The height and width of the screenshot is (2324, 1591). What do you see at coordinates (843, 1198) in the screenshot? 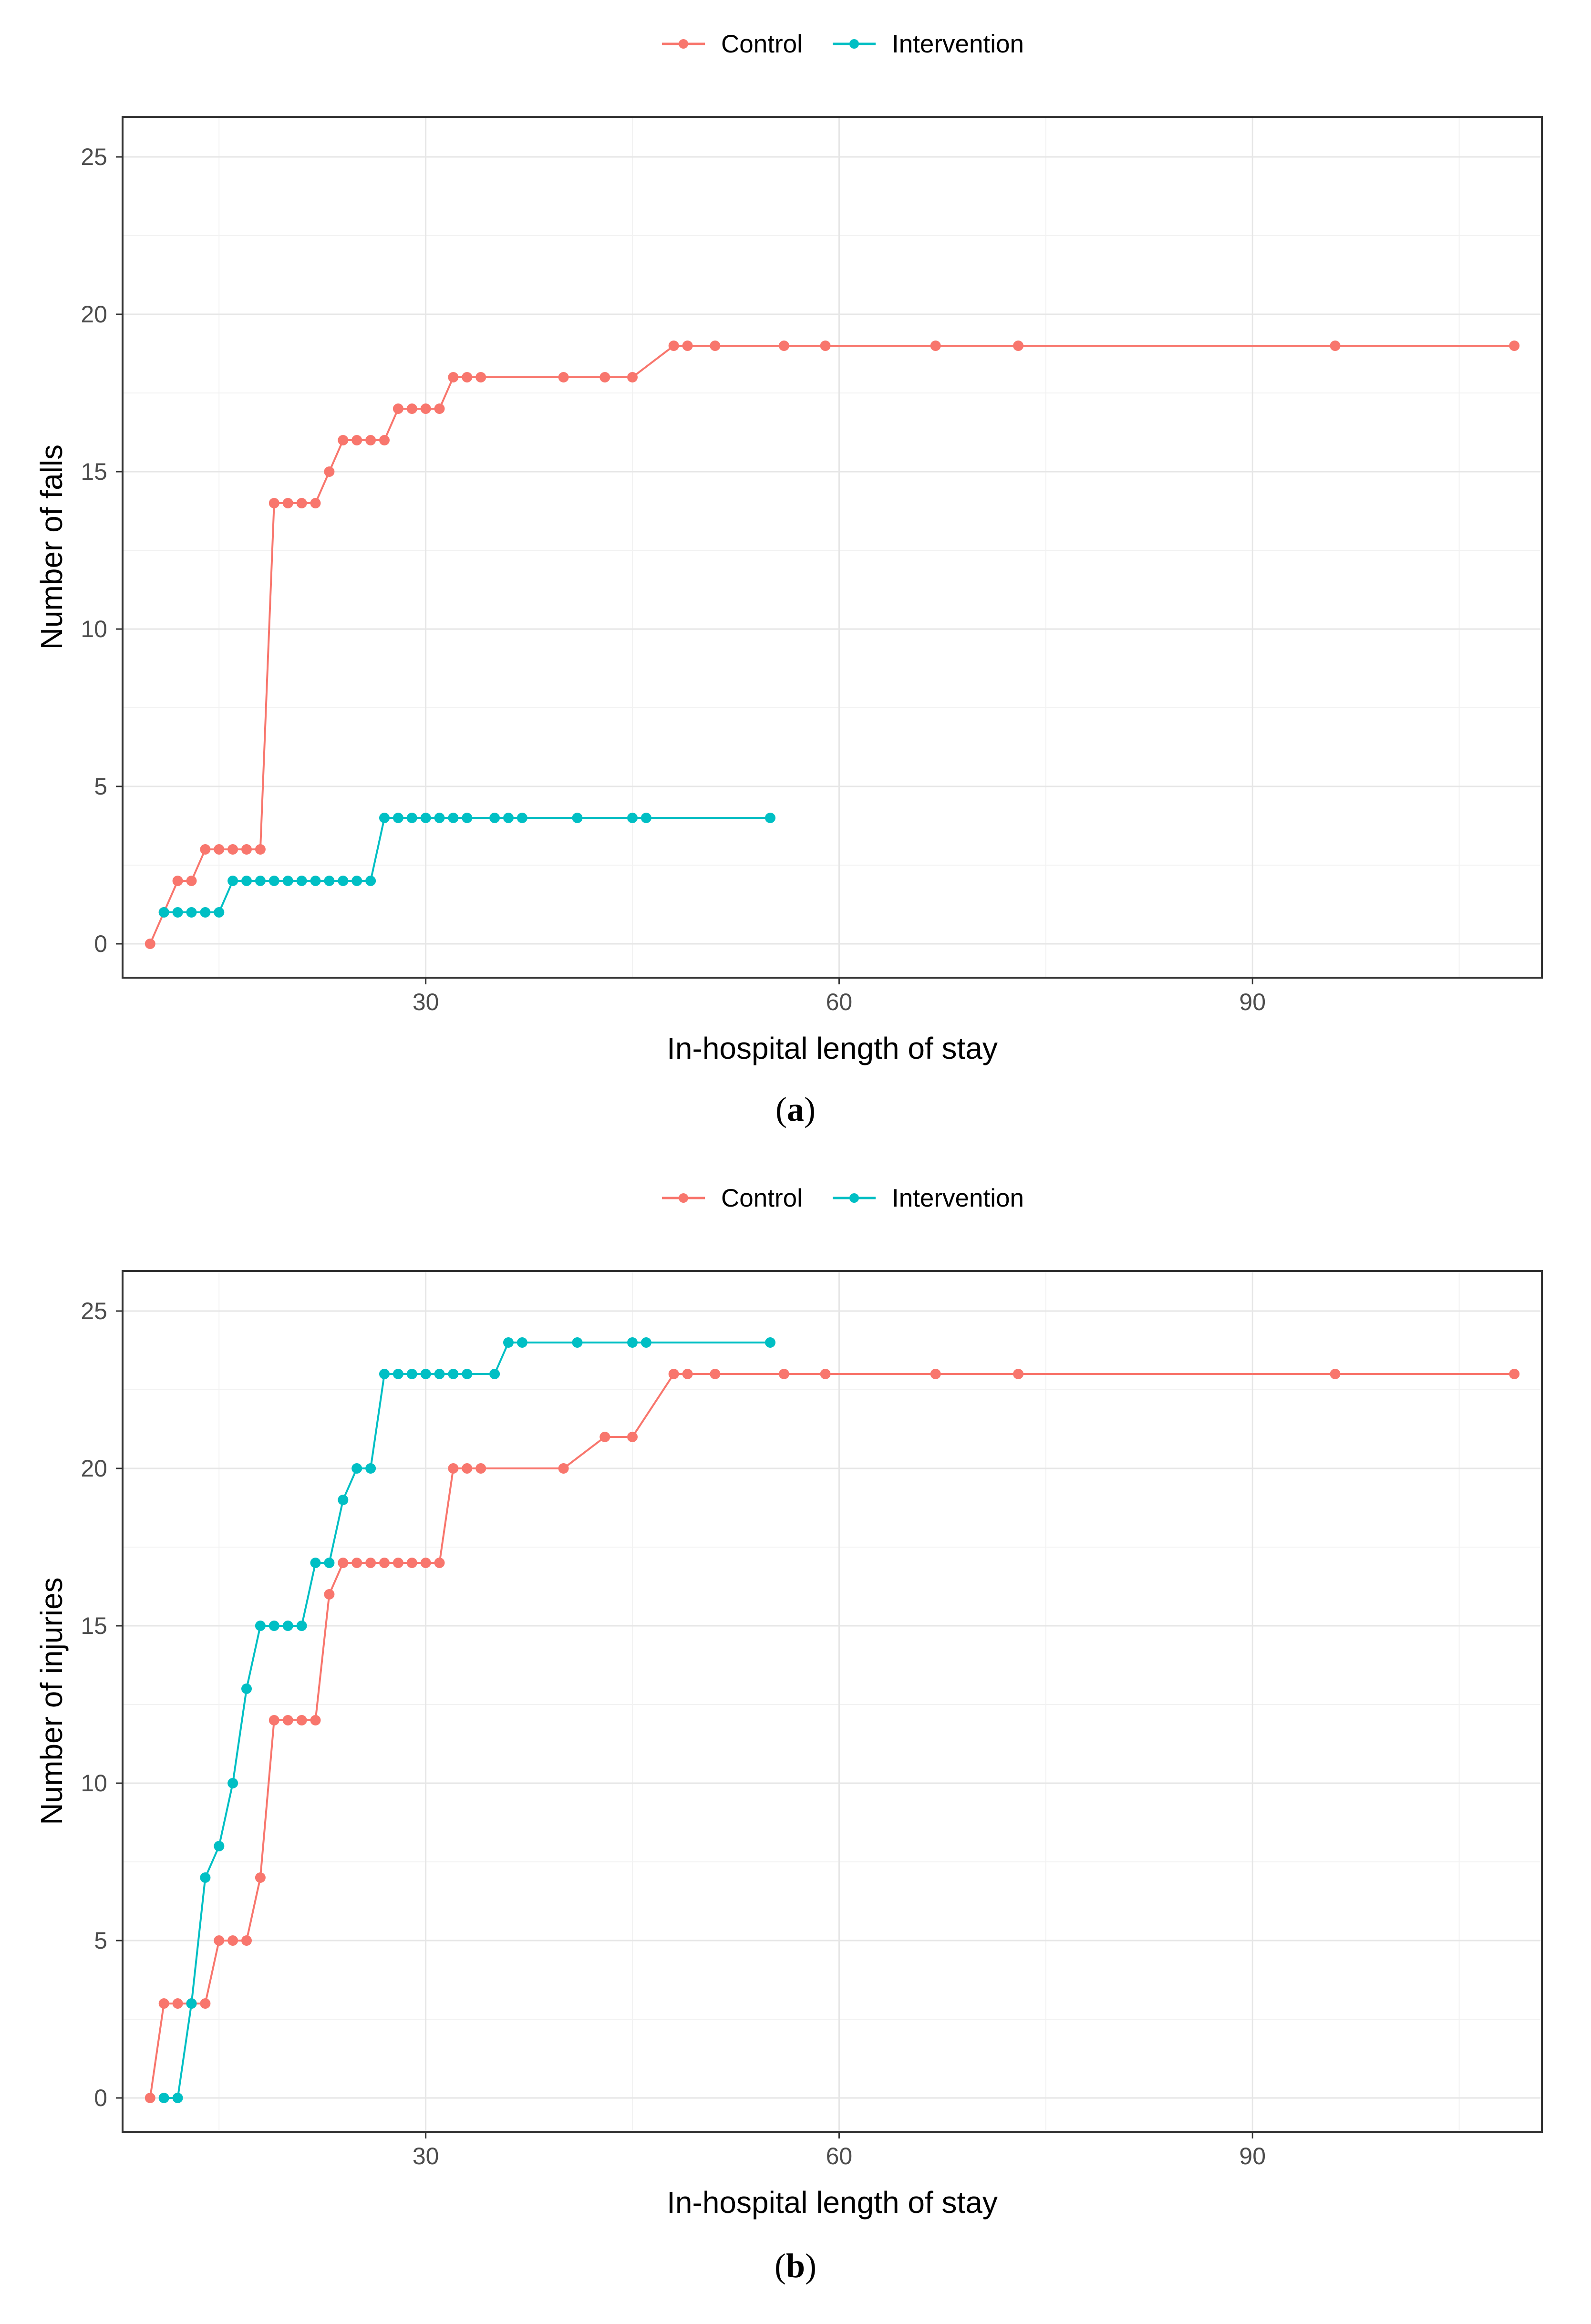
I see `legend-b: Control Intervention` at bounding box center [843, 1198].